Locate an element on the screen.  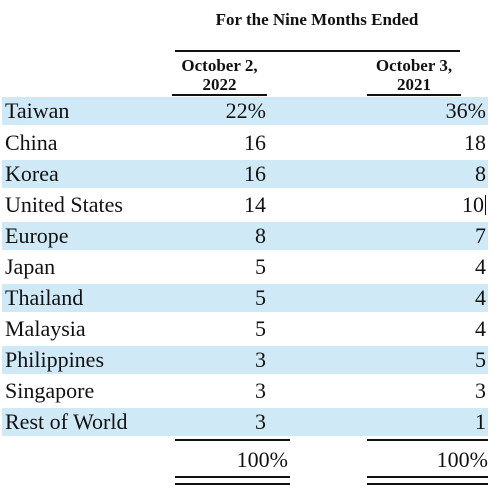
value-2021: 10 is located at coordinates (474, 205).